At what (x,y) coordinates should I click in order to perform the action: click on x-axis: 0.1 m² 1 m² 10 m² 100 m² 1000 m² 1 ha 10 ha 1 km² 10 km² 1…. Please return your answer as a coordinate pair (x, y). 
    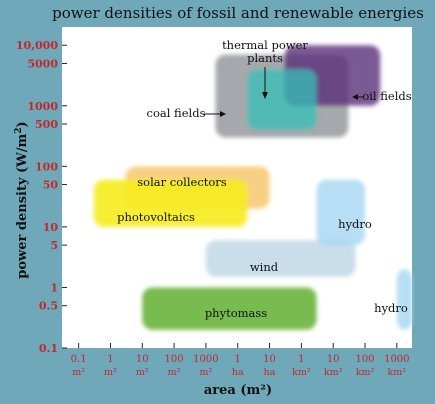
    Looking at the image, I should click on (240, 360).